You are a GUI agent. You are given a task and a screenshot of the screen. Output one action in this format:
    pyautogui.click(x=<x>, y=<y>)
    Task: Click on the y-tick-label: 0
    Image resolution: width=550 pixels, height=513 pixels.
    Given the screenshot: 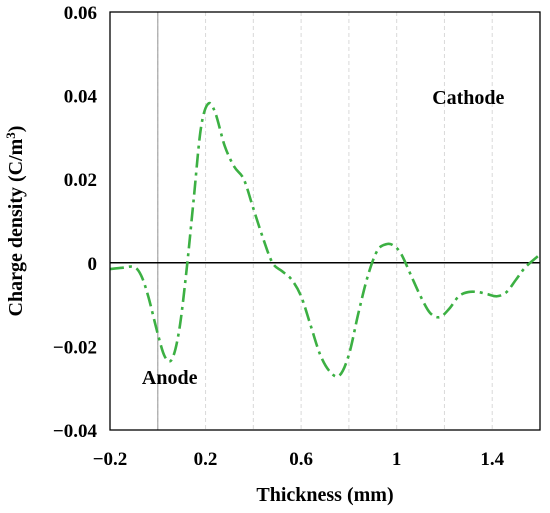 What is the action you would take?
    pyautogui.click(x=93, y=264)
    